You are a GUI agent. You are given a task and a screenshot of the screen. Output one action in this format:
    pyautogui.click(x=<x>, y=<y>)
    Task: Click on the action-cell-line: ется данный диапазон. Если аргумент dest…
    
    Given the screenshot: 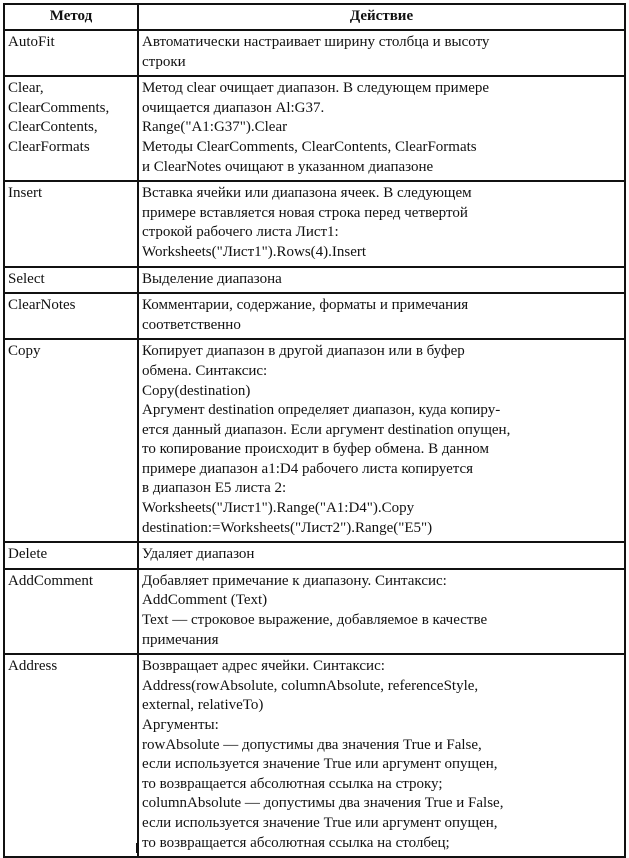 What is the action you would take?
    pyautogui.click(x=326, y=429)
    